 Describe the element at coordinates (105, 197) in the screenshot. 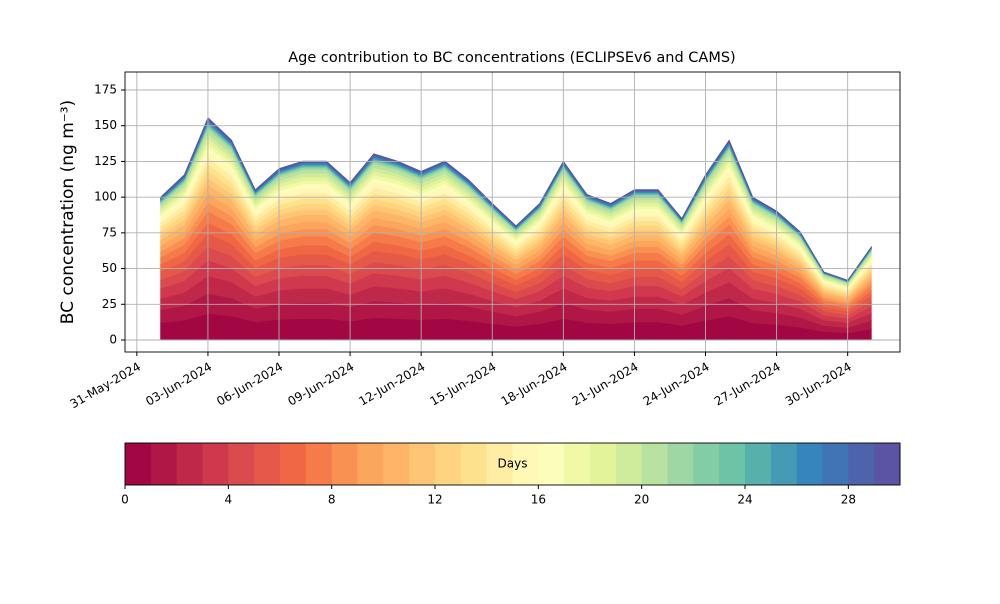

I see `y-tick-label: 100` at that location.